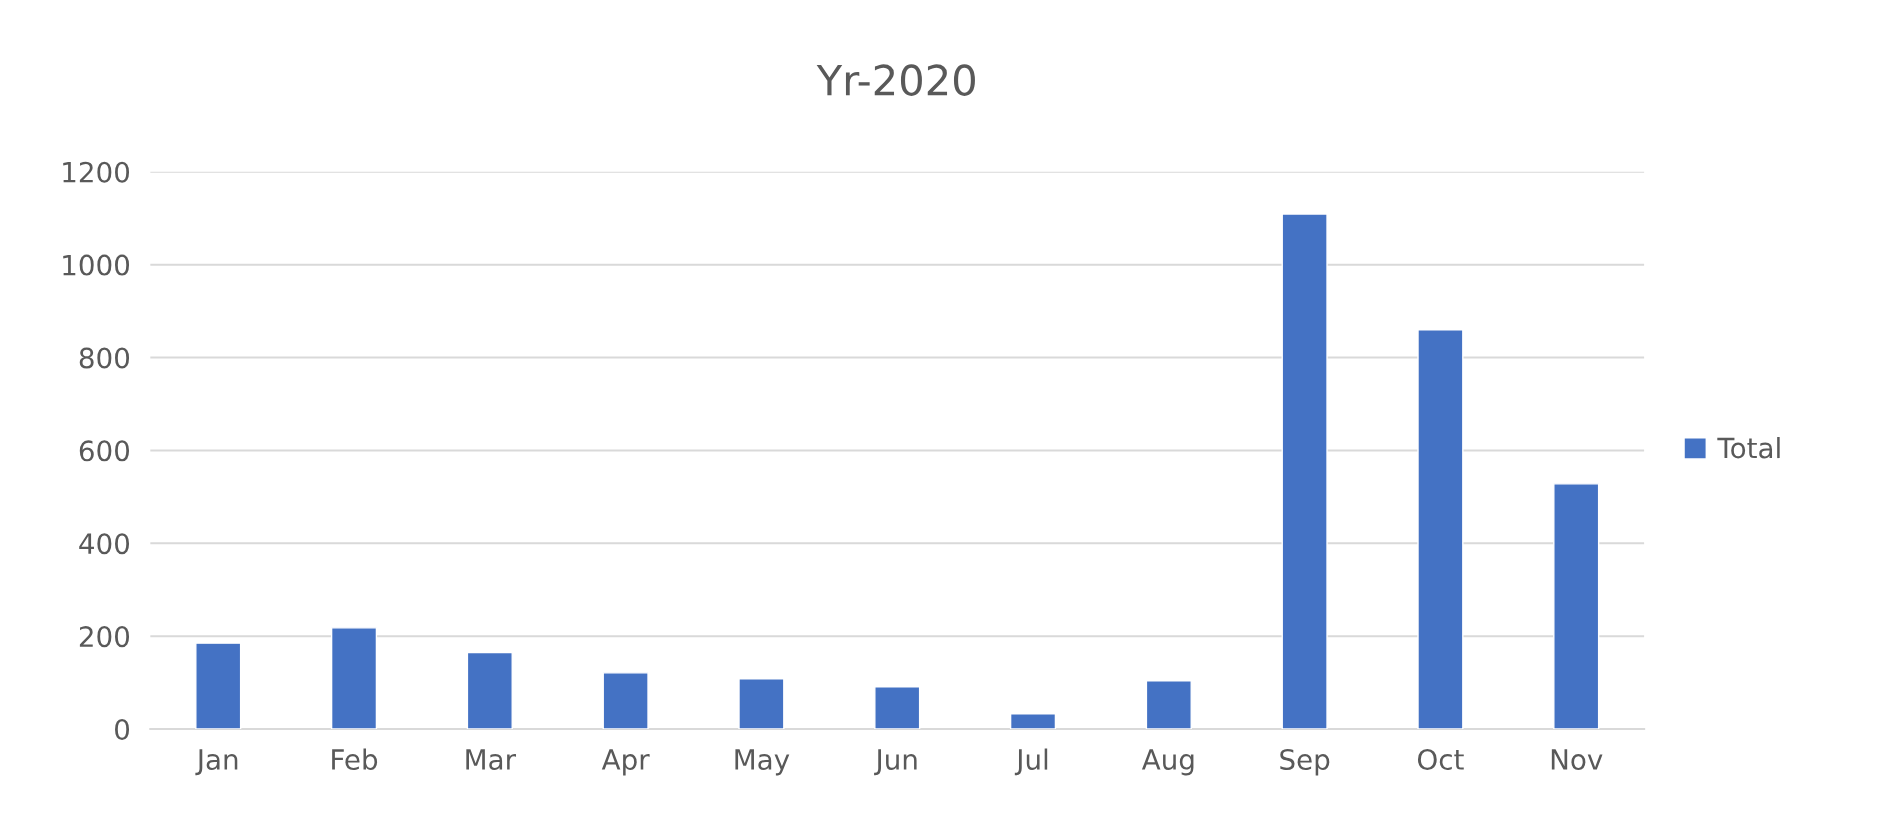  What do you see at coordinates (104, 544) in the screenshot?
I see `y-tick-label: 400` at bounding box center [104, 544].